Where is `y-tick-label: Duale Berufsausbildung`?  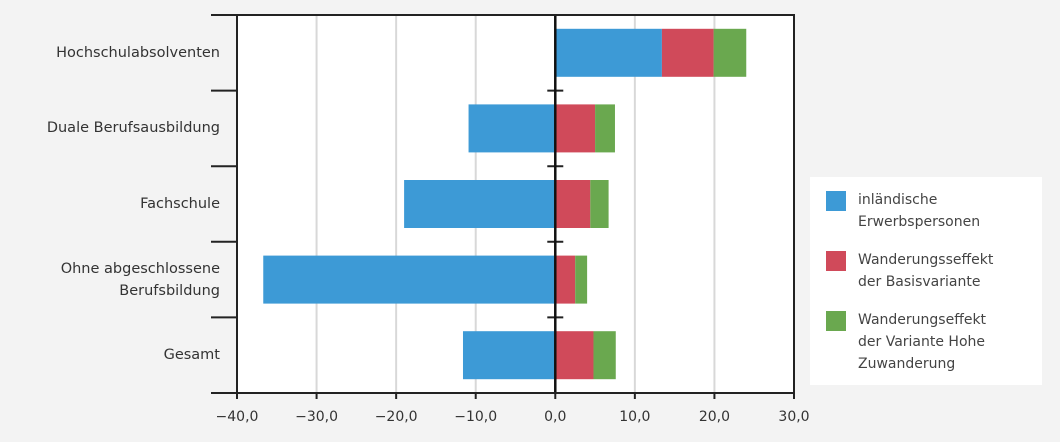
y-tick-label: Duale Berufsausbildung is located at coordinates (133, 128).